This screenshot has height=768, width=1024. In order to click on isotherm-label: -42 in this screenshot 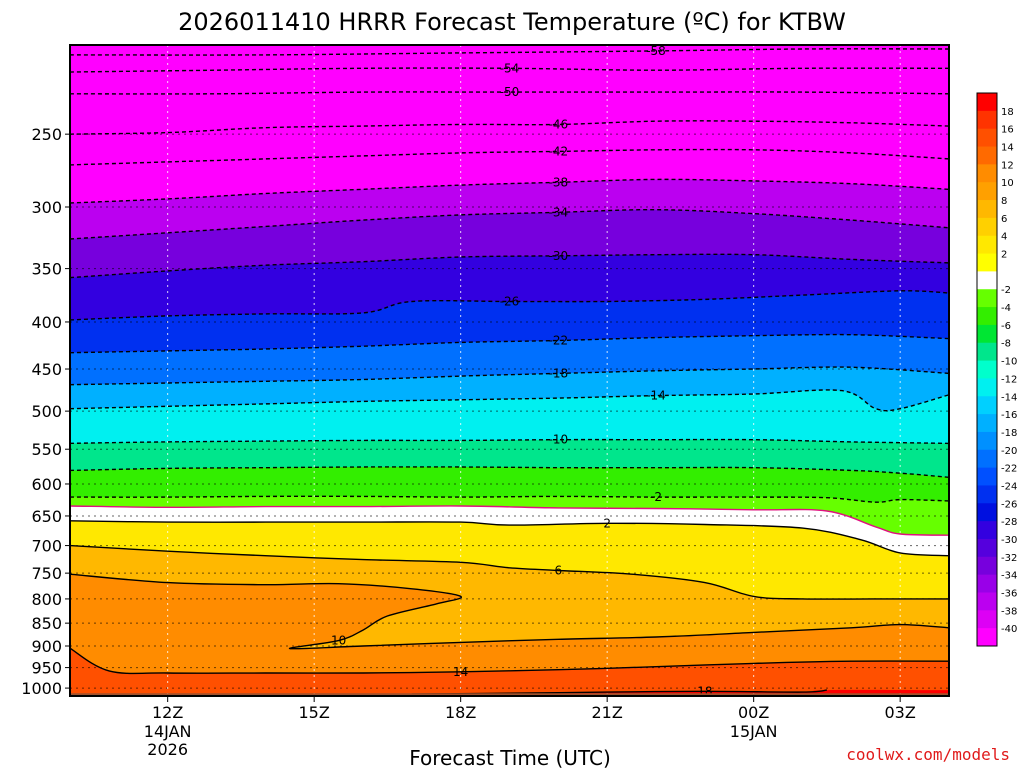, I will do `click(559, 151)`.